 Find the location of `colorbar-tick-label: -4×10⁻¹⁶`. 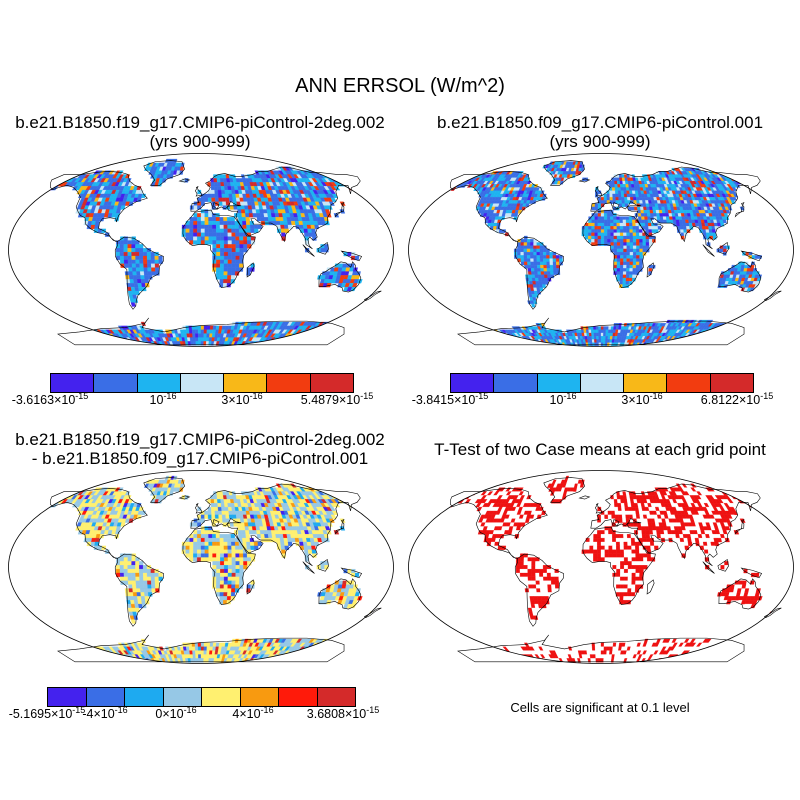

colorbar-tick-label: -4×10⁻¹⁶ is located at coordinates (105, 713).